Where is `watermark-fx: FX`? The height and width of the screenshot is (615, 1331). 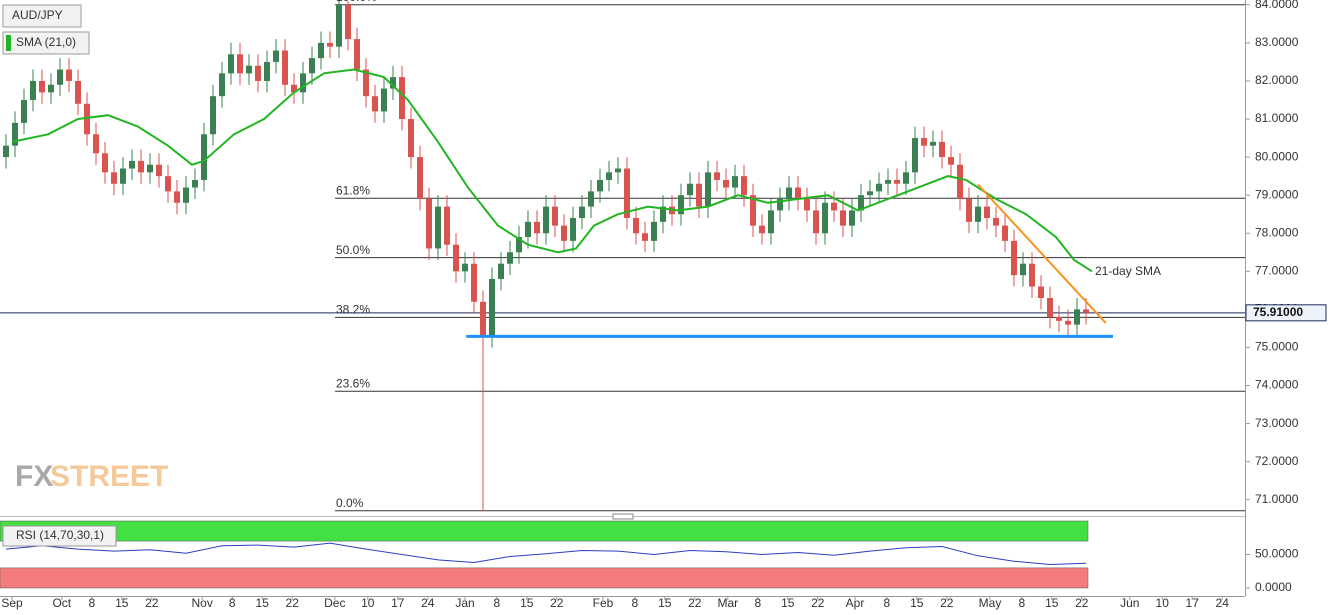 watermark-fx: FX is located at coordinates (34, 476).